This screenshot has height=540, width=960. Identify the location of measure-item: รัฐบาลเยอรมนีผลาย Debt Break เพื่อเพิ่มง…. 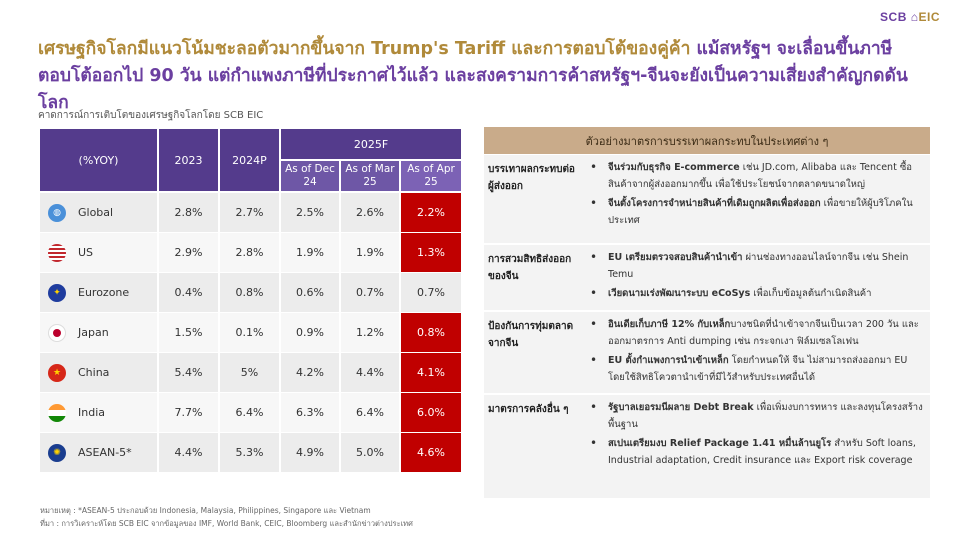
(754, 416).